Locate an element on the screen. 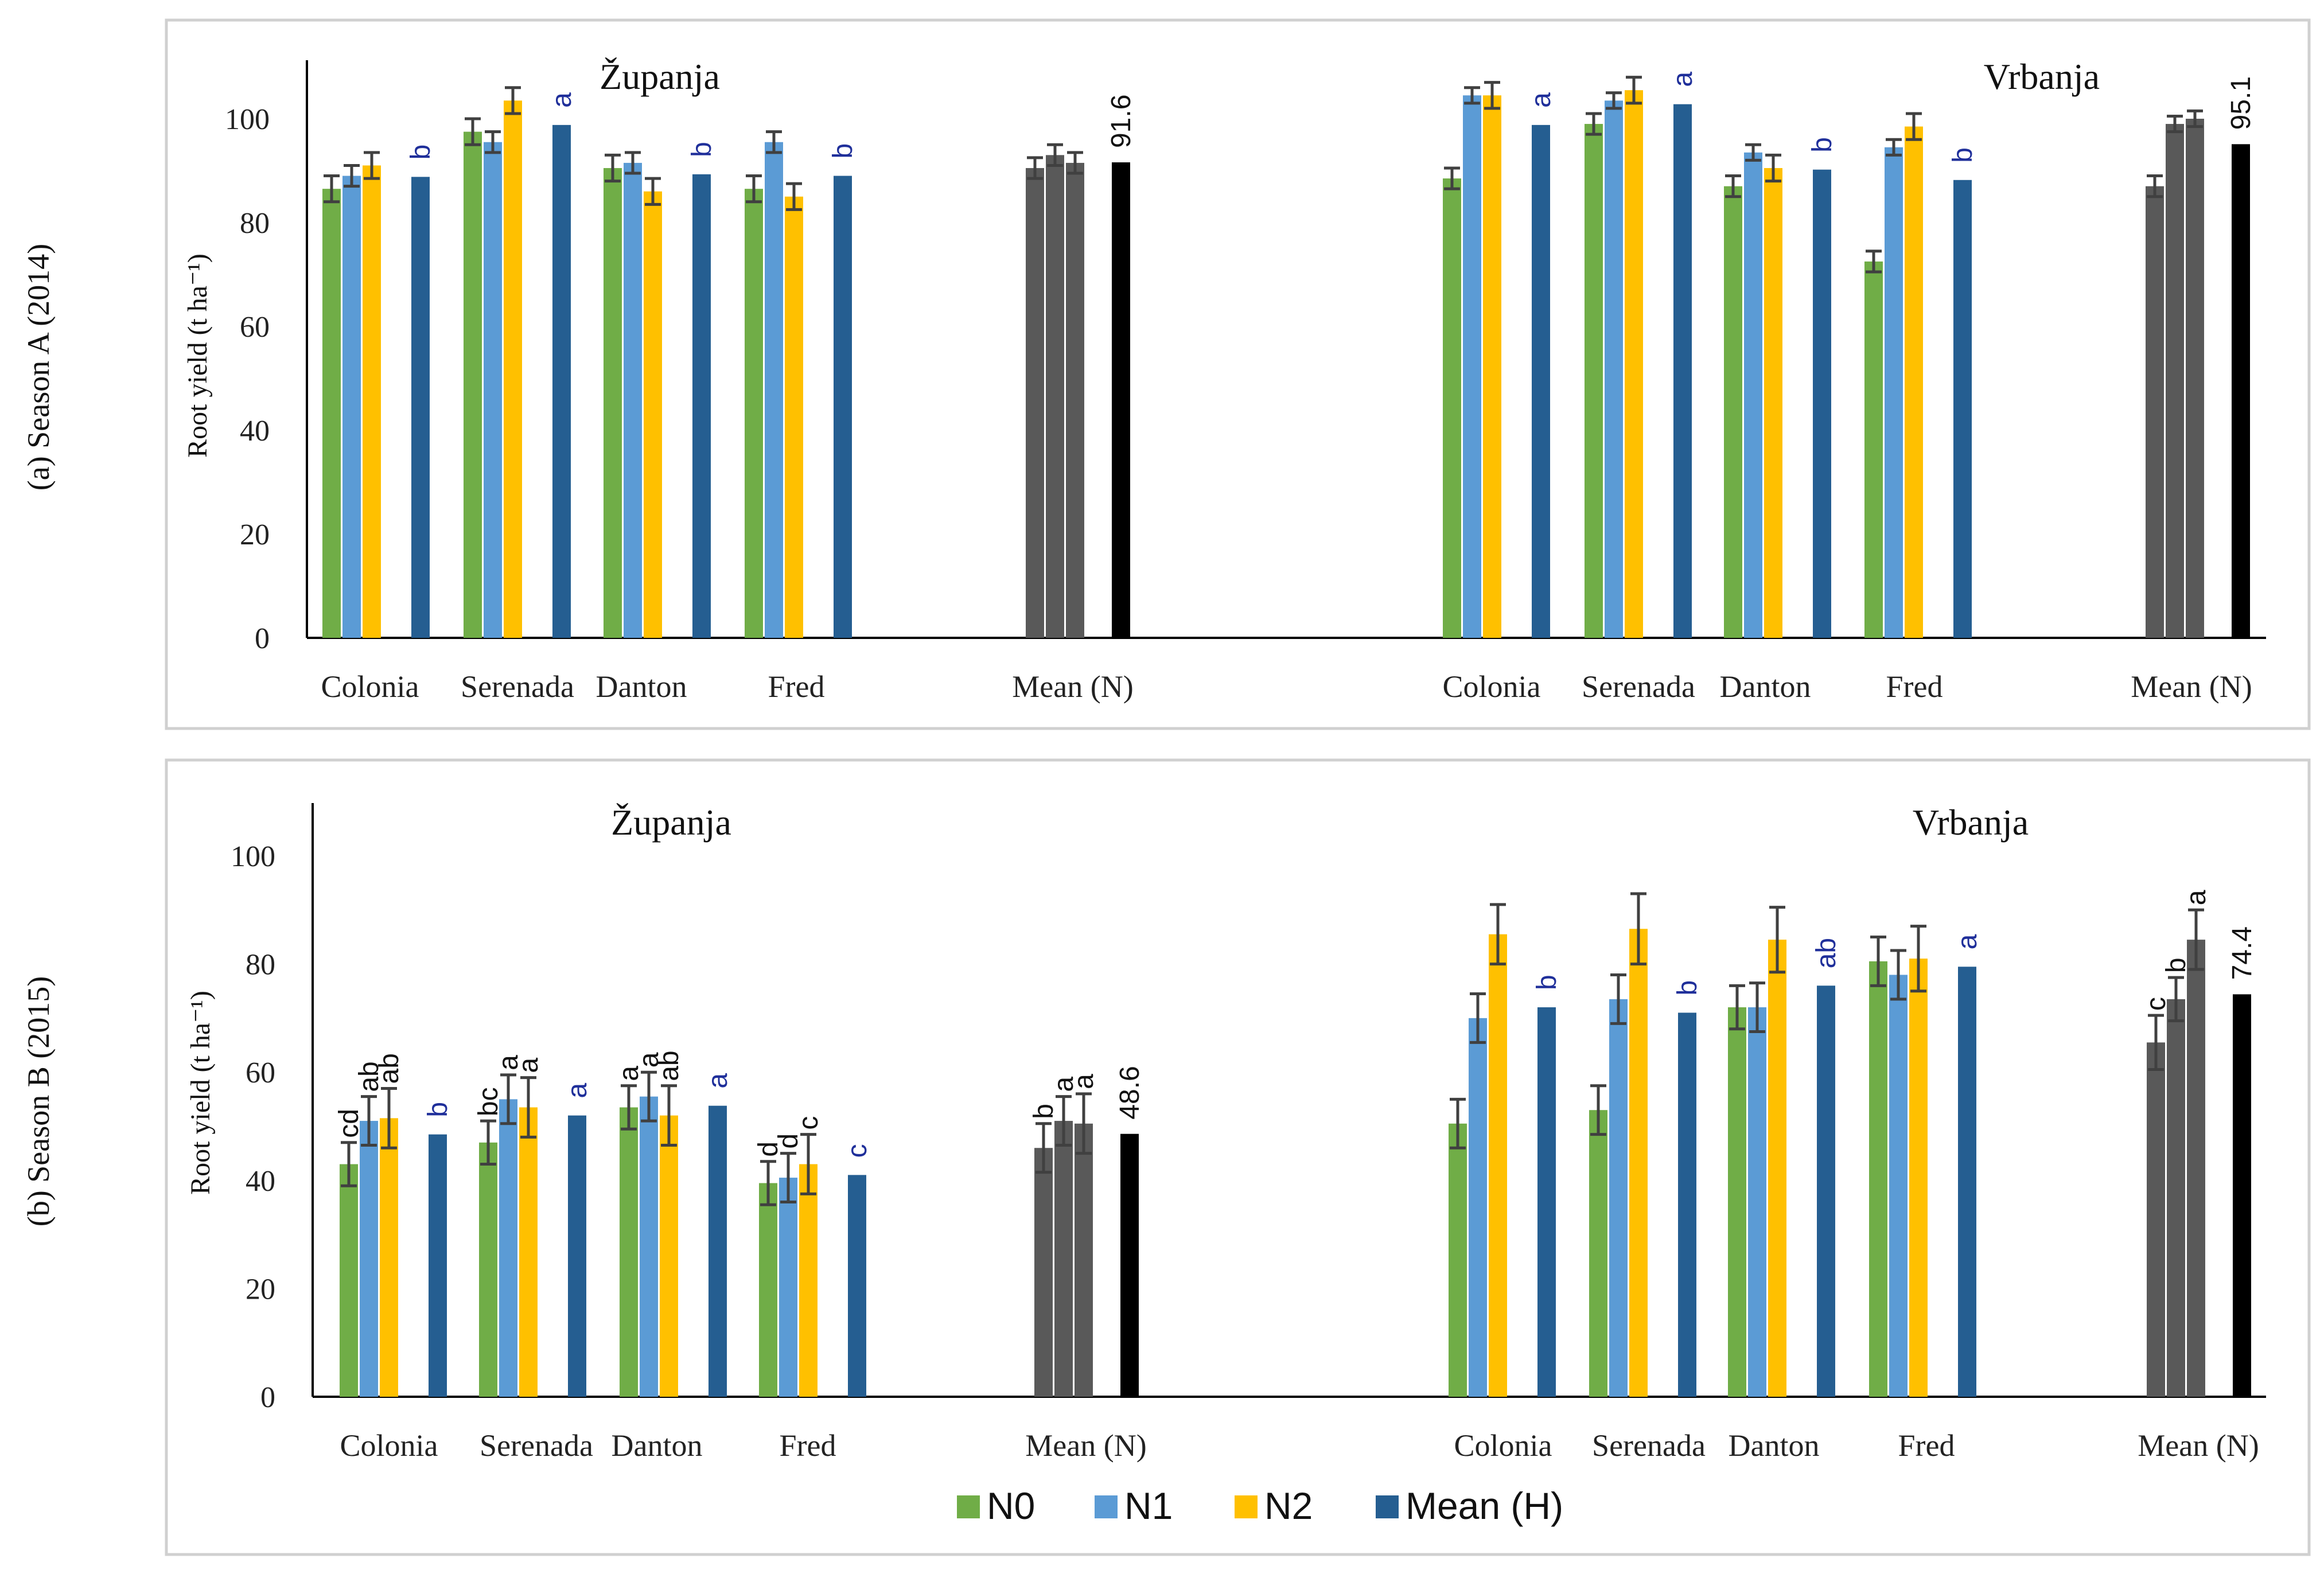 The image size is (2324, 1574). bar-letter: cd is located at coordinates (349, 1123).